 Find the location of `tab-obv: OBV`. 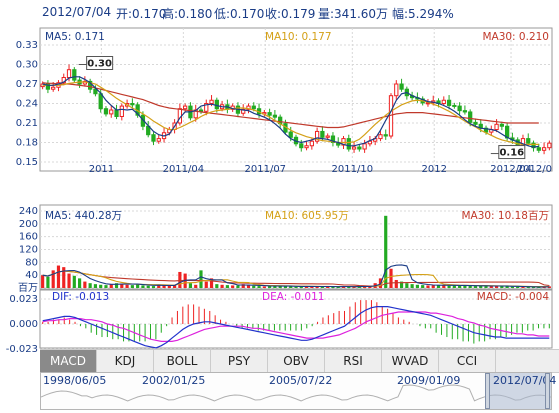

tab-obv: OBV is located at coordinates (296, 361).